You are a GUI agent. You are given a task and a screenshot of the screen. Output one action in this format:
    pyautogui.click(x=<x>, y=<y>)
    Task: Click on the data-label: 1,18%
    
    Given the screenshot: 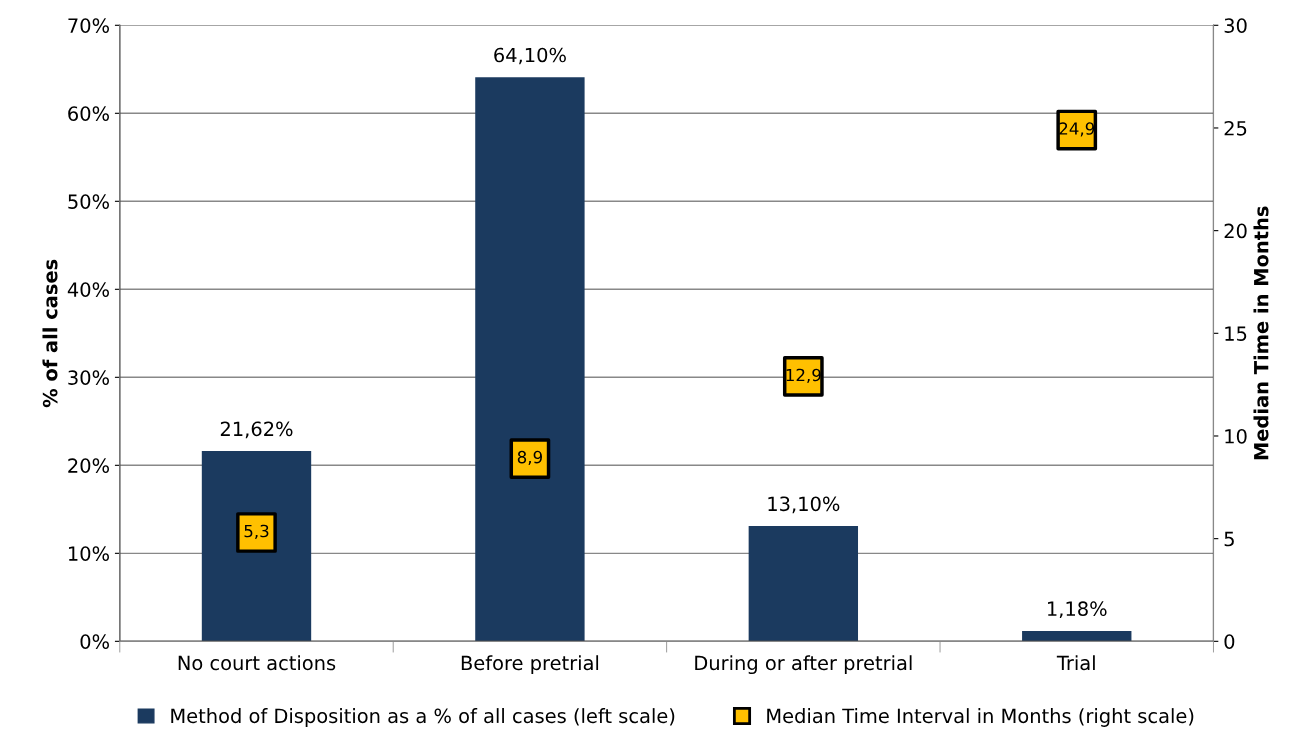 What is the action you would take?
    pyautogui.click(x=1077, y=610)
    